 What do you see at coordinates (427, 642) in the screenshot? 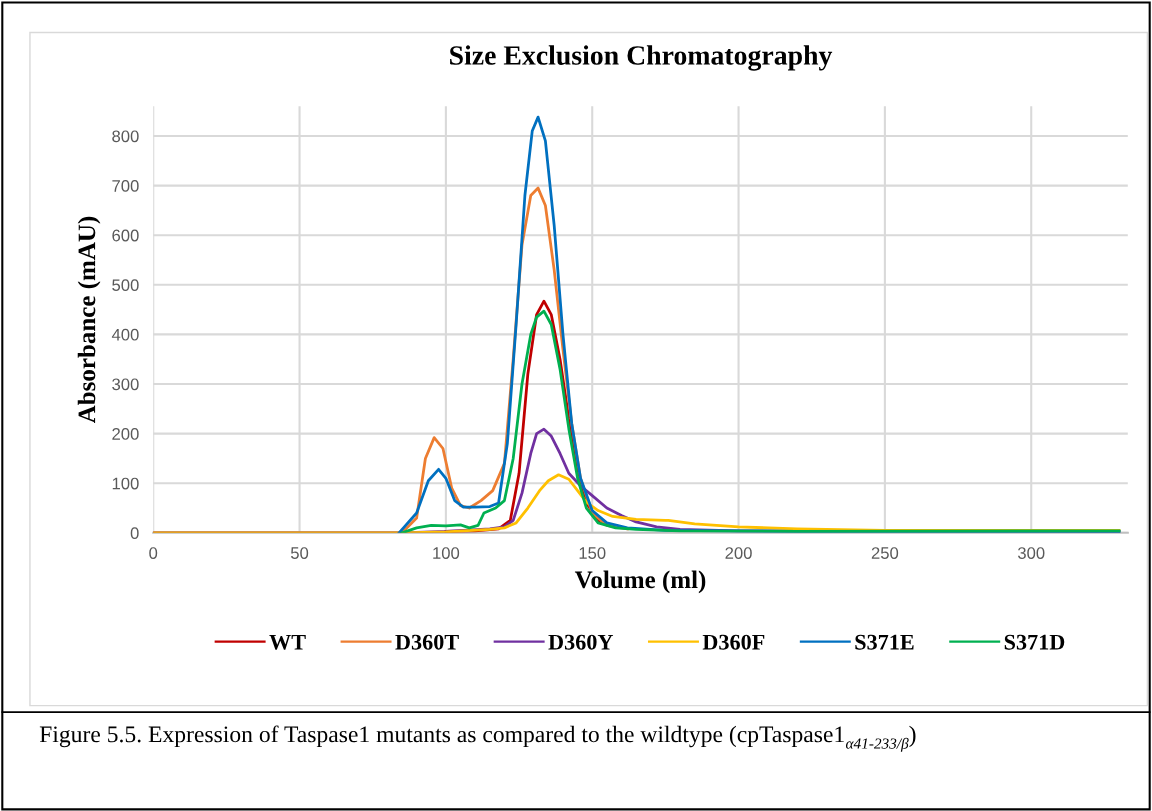
I see `legend-label: D360T` at bounding box center [427, 642].